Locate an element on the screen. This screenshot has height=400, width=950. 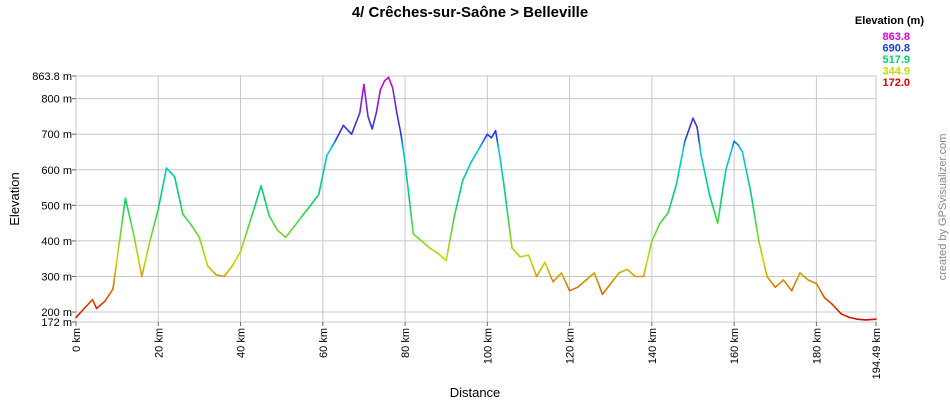
y-tick-label: 300 m is located at coordinates (56, 277).